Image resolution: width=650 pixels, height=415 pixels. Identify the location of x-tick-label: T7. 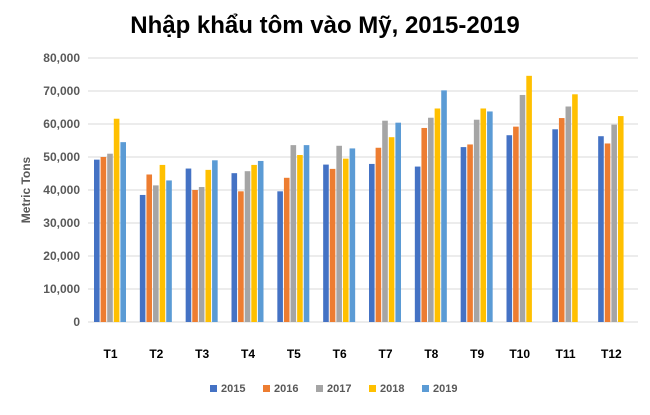
(385, 354).